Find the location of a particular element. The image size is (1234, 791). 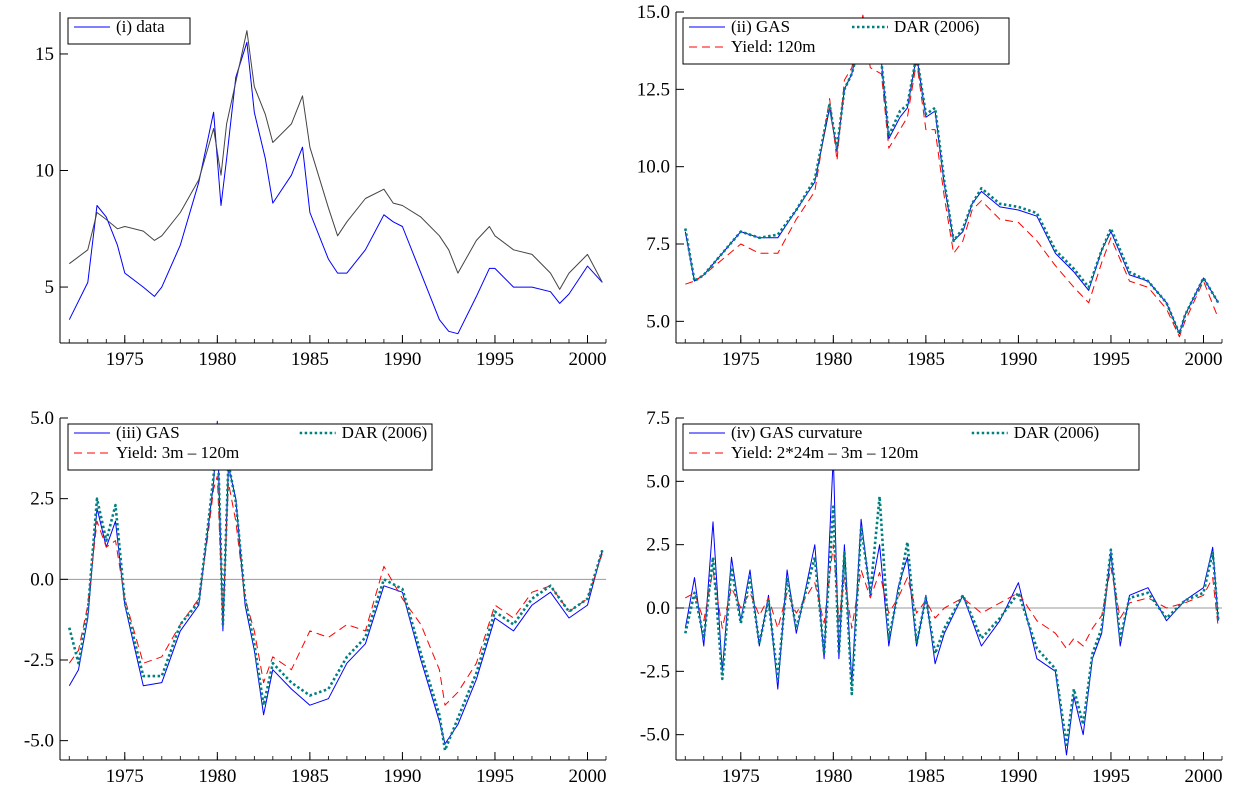

legend-label: (iv) GAS curvature is located at coordinates (796, 432).